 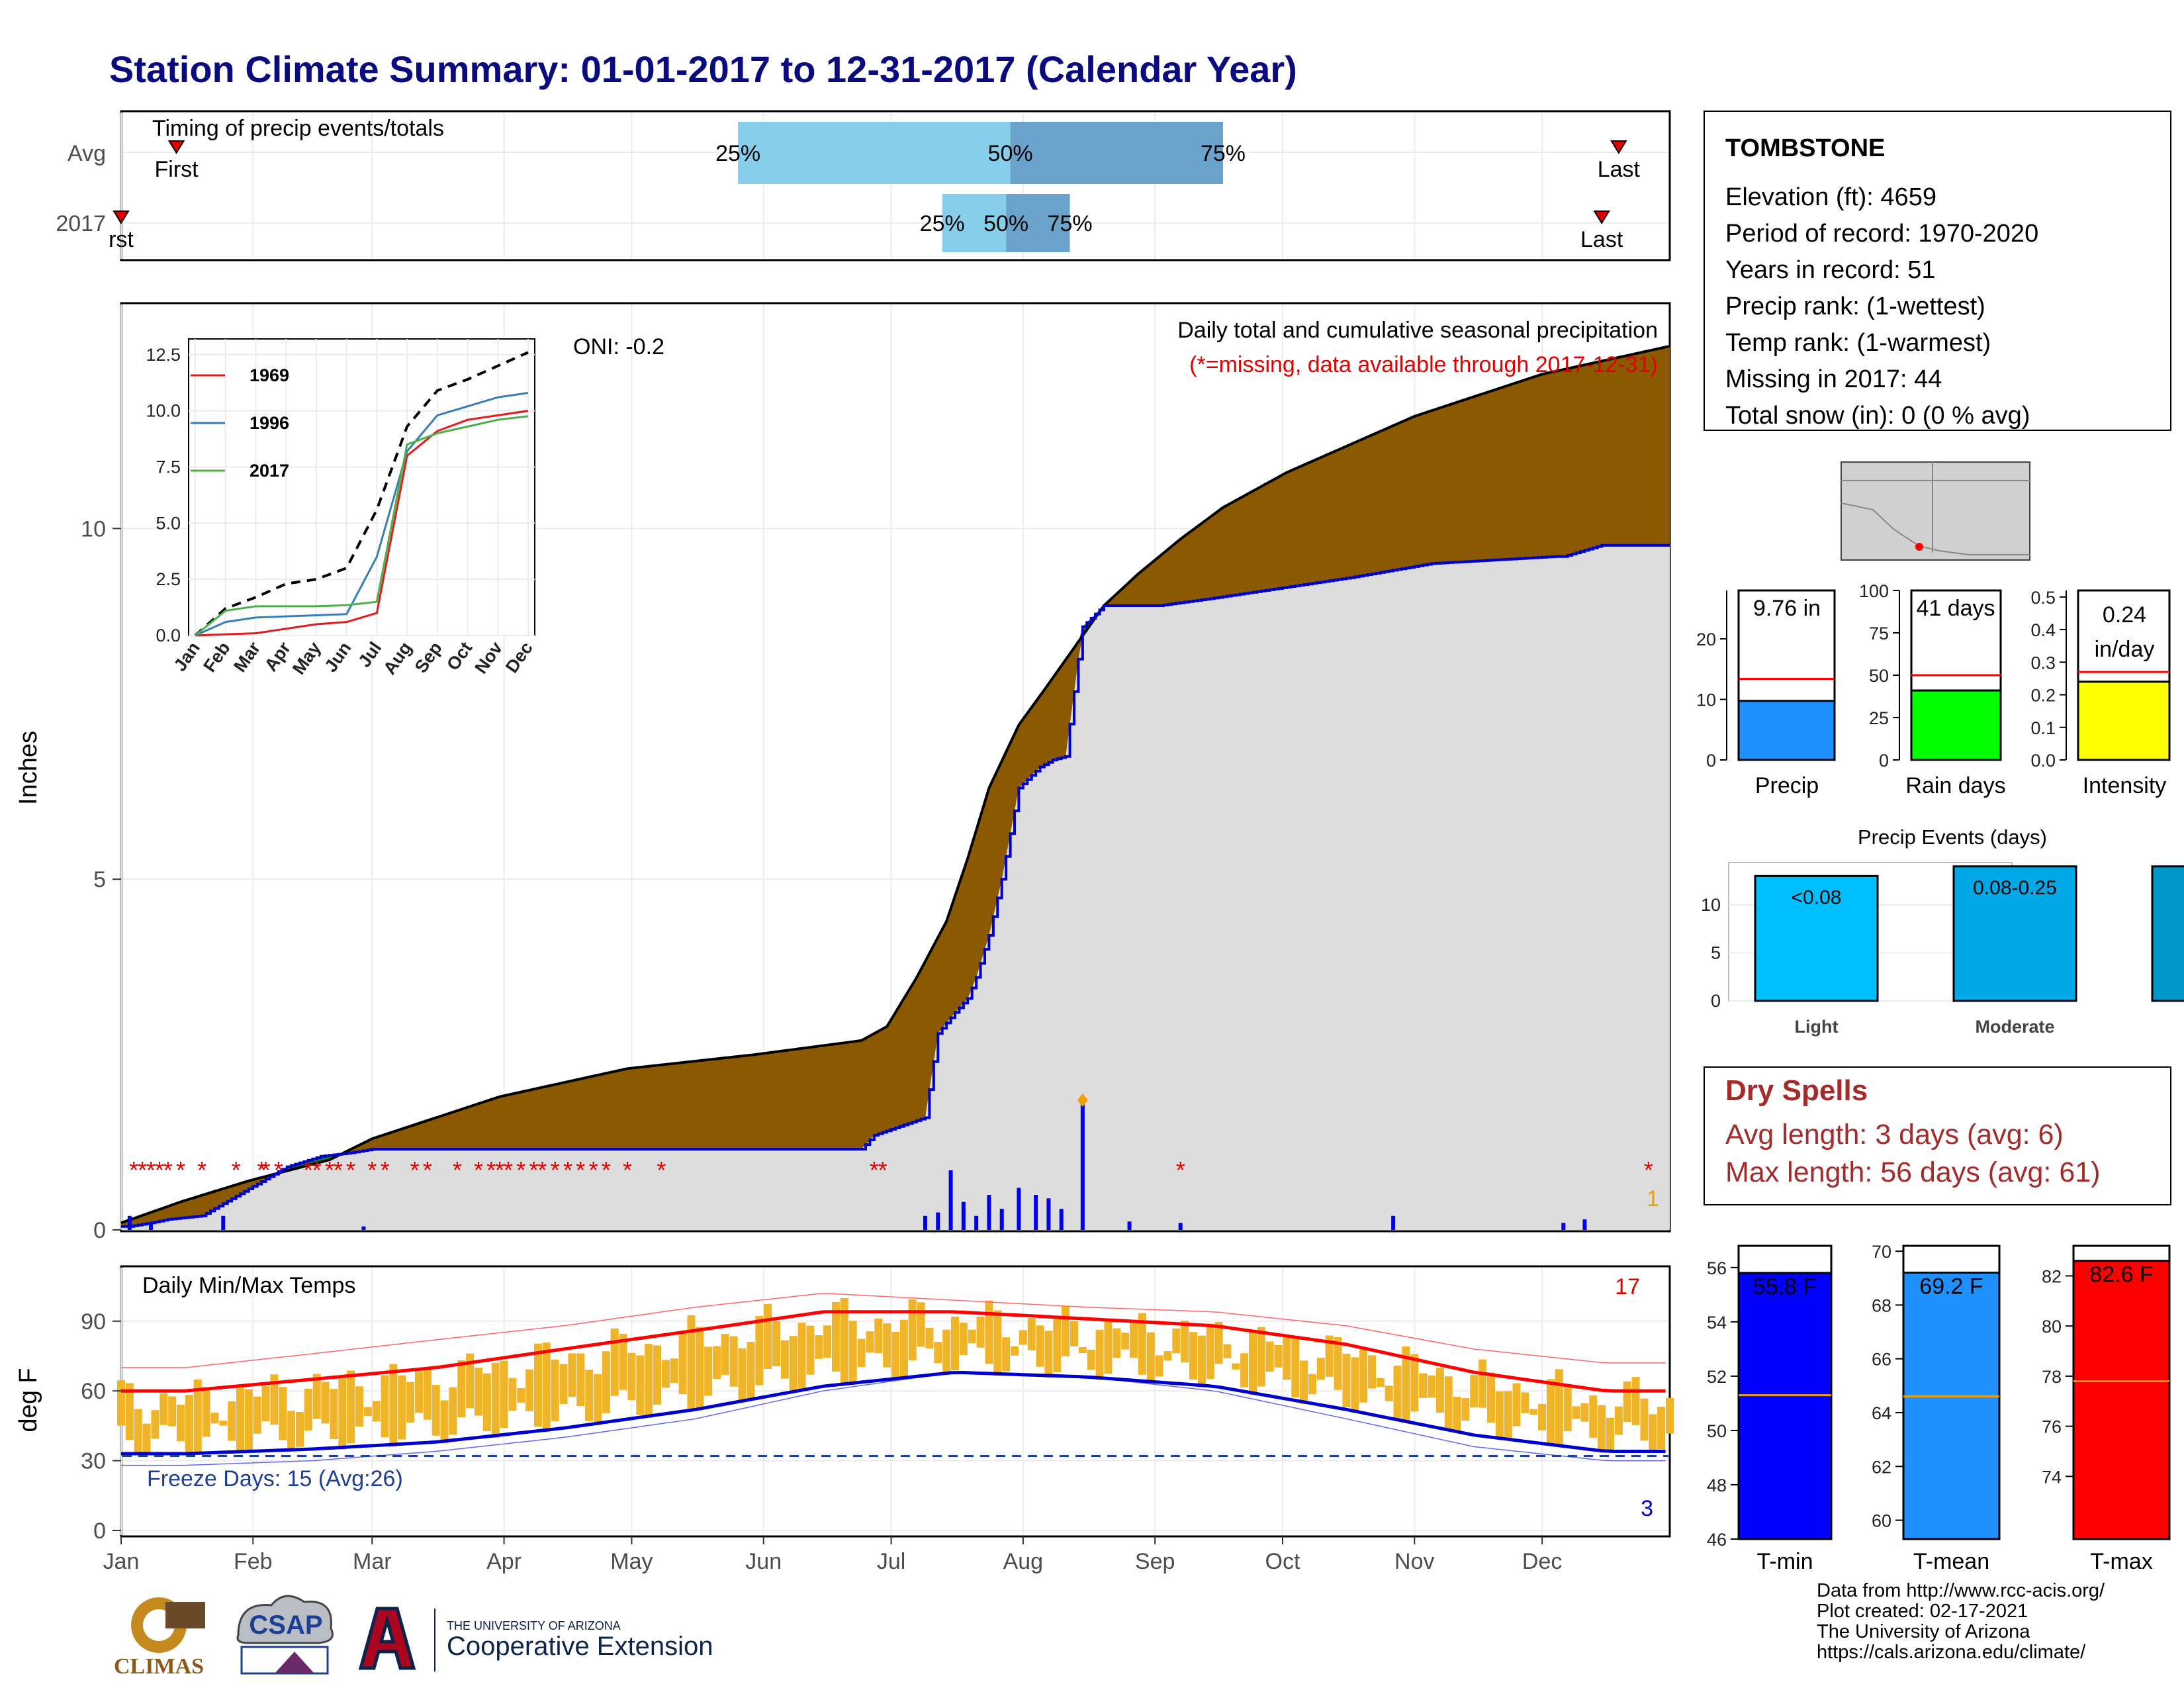 What do you see at coordinates (121, 217) in the screenshot?
I see `first-event-icon` at bounding box center [121, 217].